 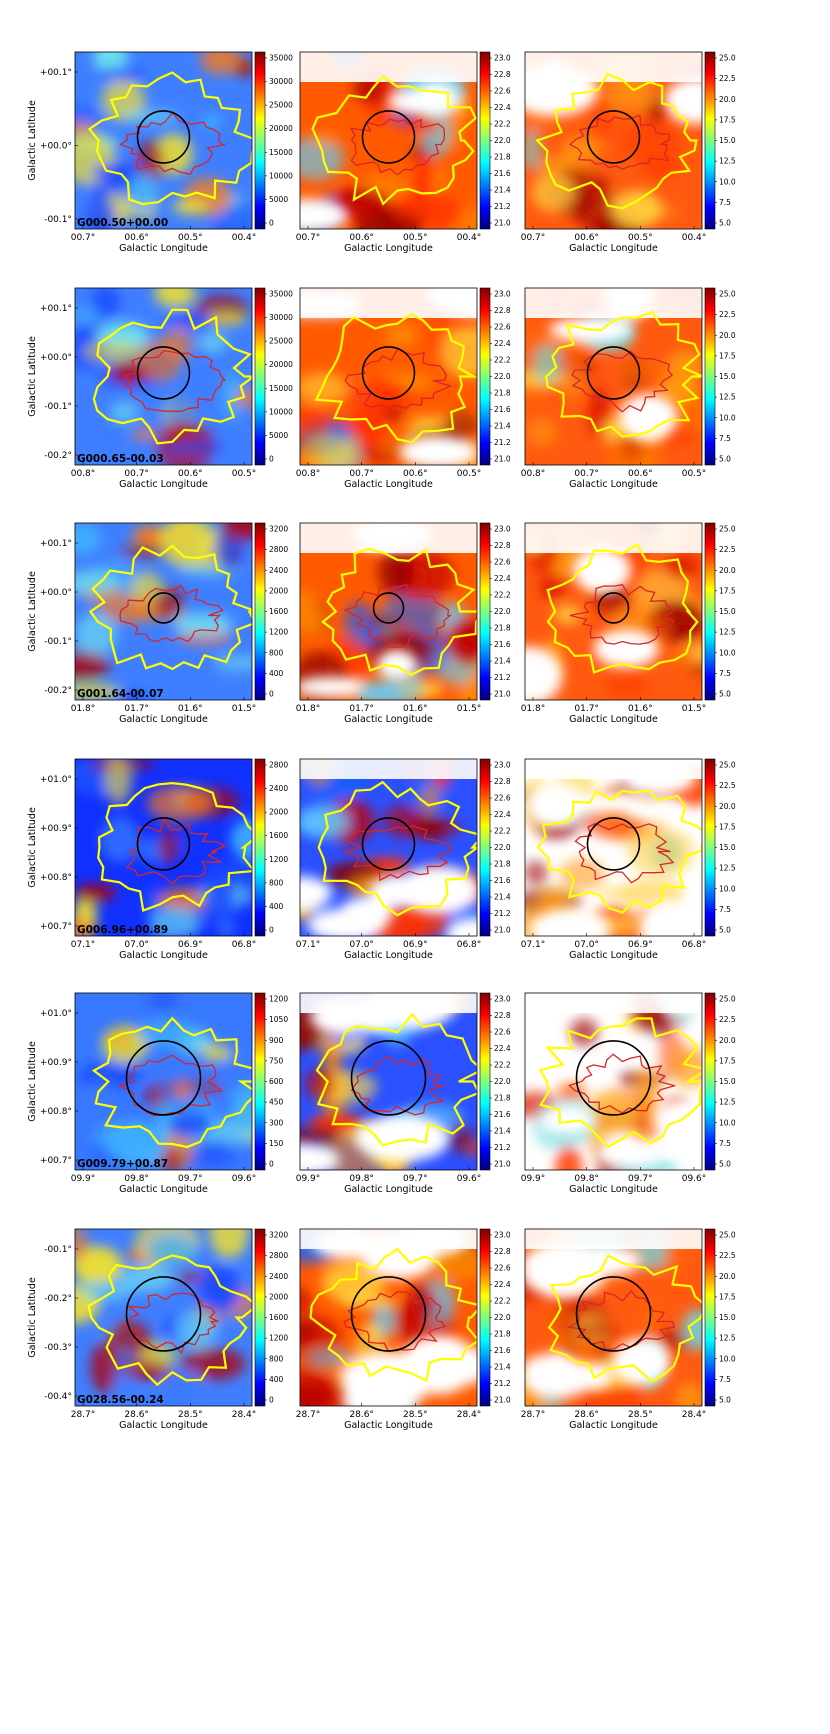 What do you see at coordinates (469, 709) in the screenshot?
I see `x-tick-label: 01.5°` at bounding box center [469, 709].